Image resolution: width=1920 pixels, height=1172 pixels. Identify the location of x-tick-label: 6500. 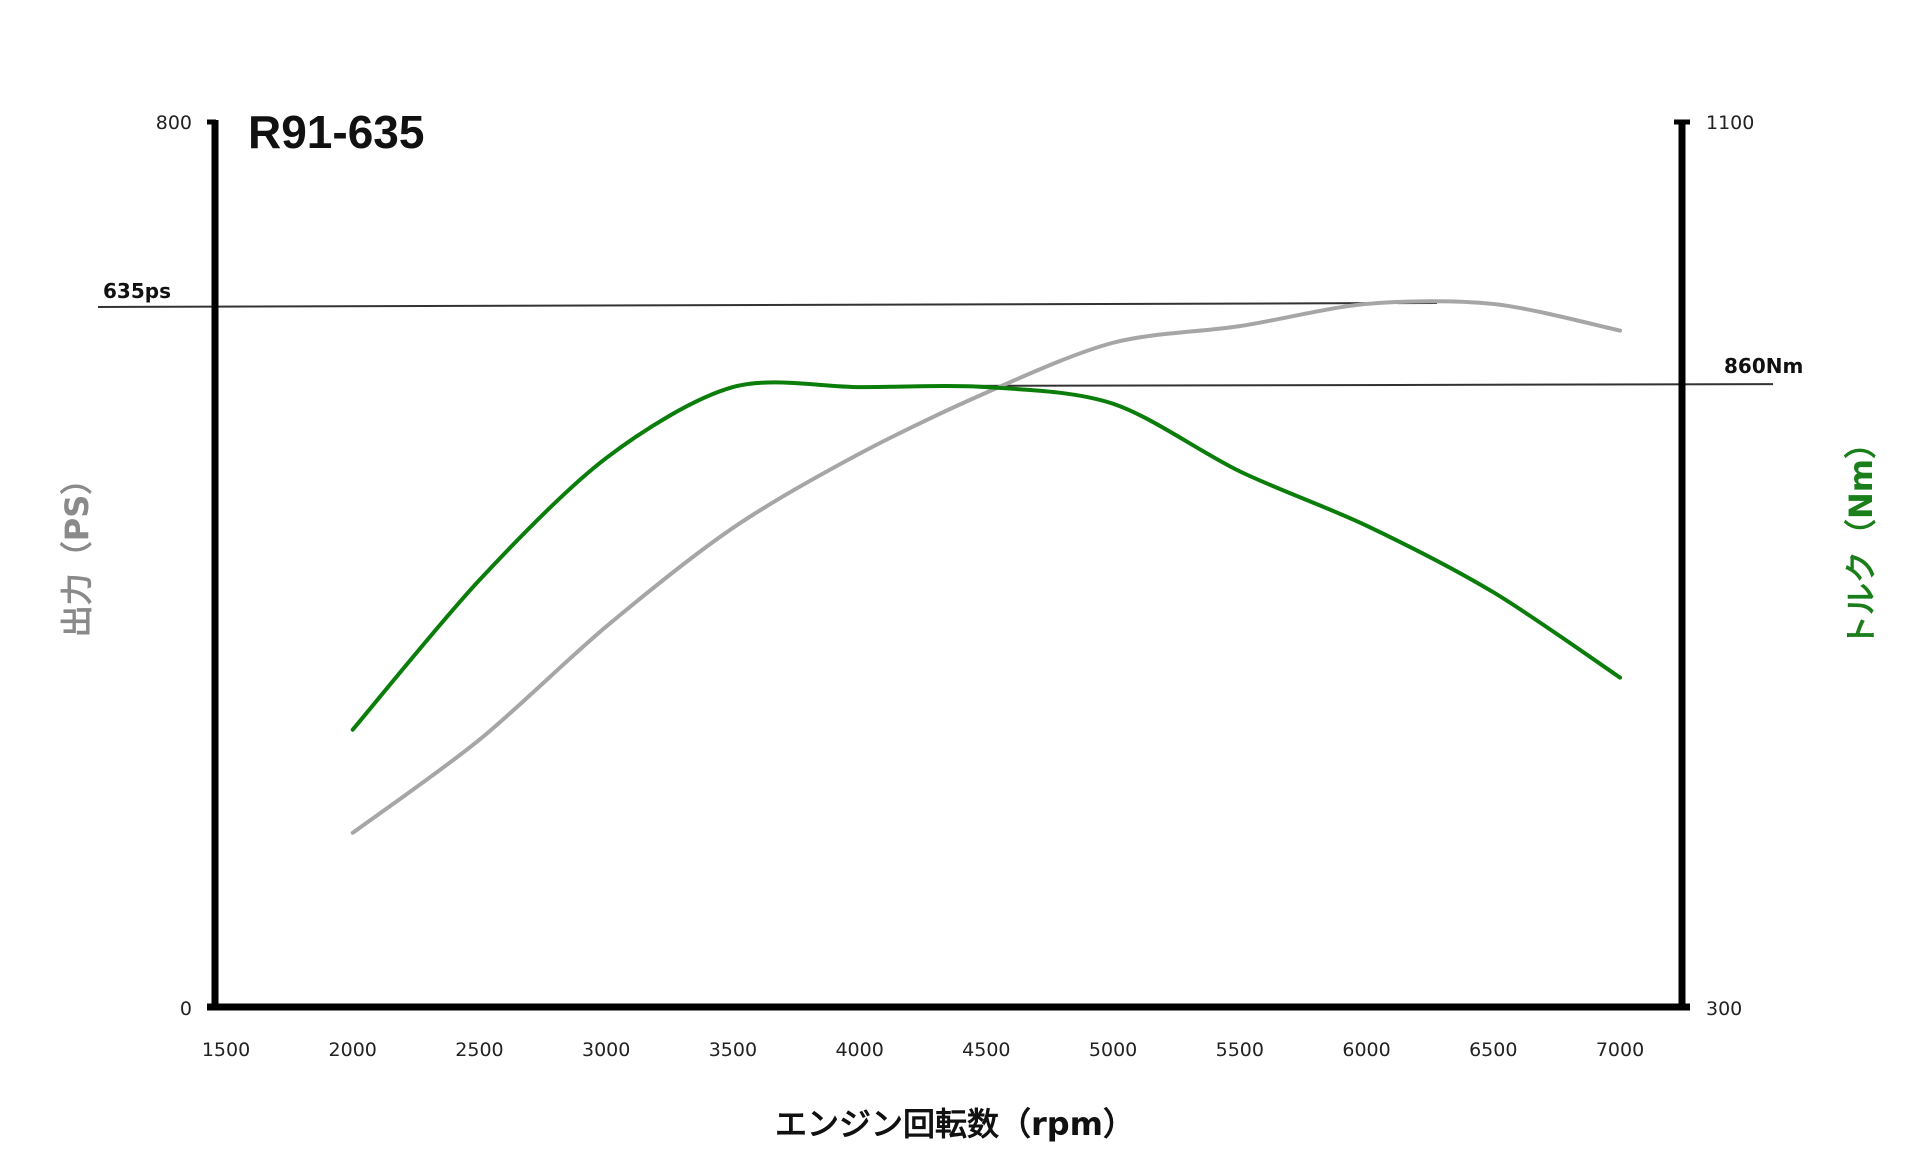
(1493, 1050).